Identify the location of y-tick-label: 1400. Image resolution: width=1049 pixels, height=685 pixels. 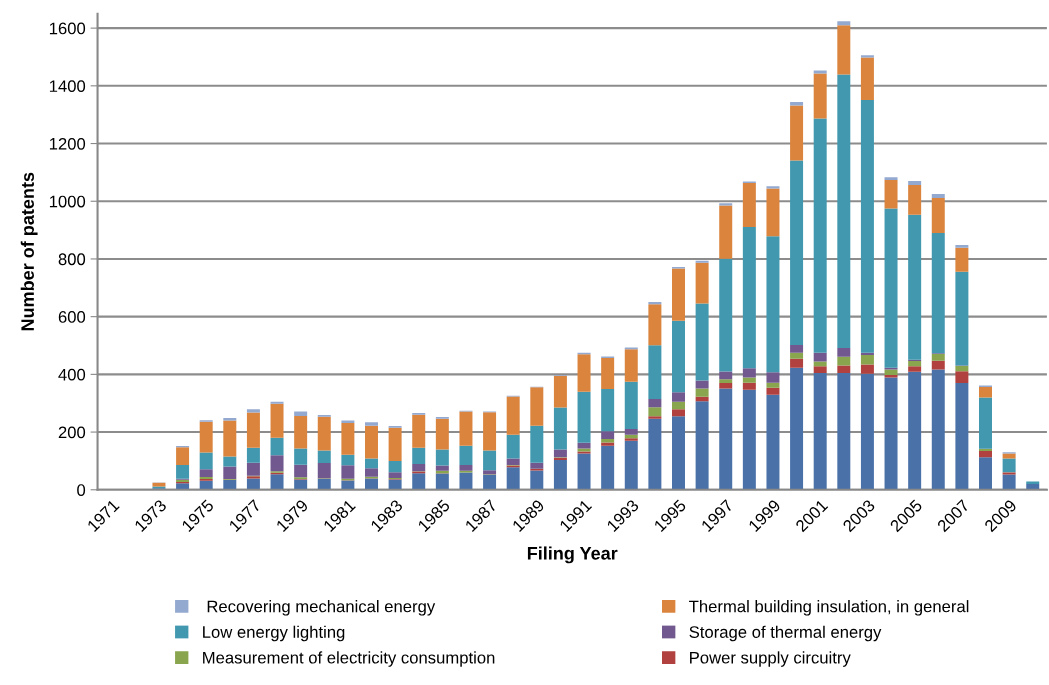
(67, 86).